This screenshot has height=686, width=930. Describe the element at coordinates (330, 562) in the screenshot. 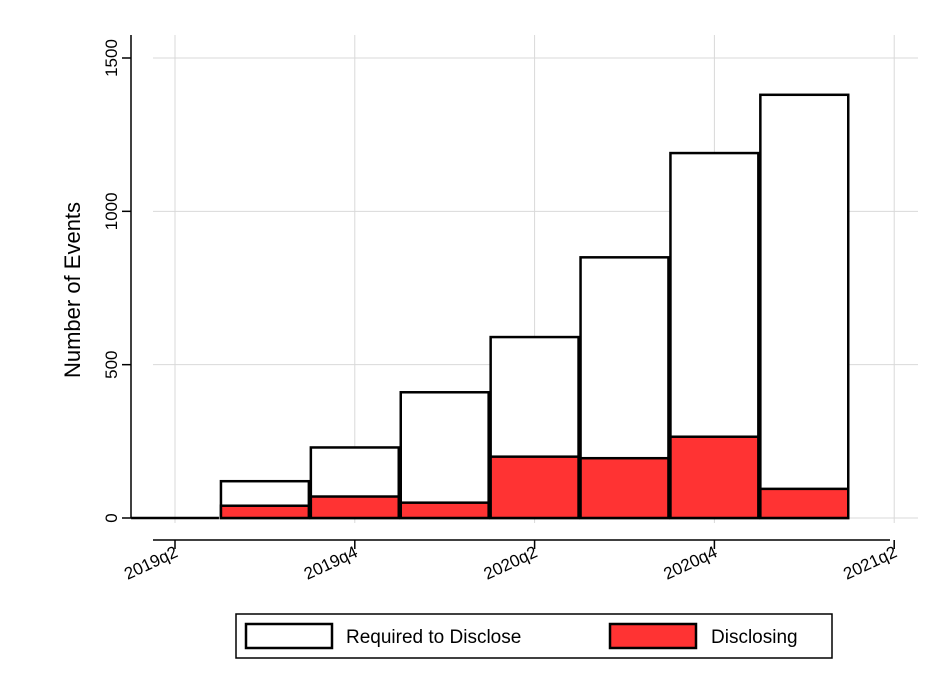

I see `x-tick-label: 2019q4` at that location.